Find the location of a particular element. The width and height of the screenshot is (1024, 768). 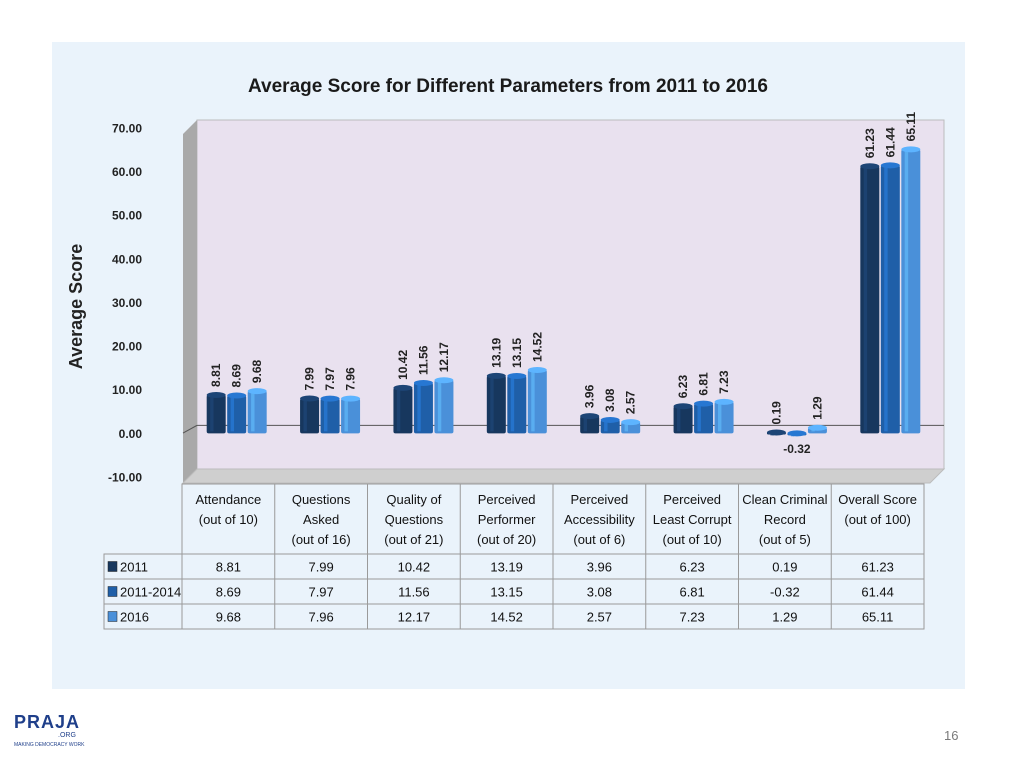

zero-line-side is located at coordinates (190, 429).